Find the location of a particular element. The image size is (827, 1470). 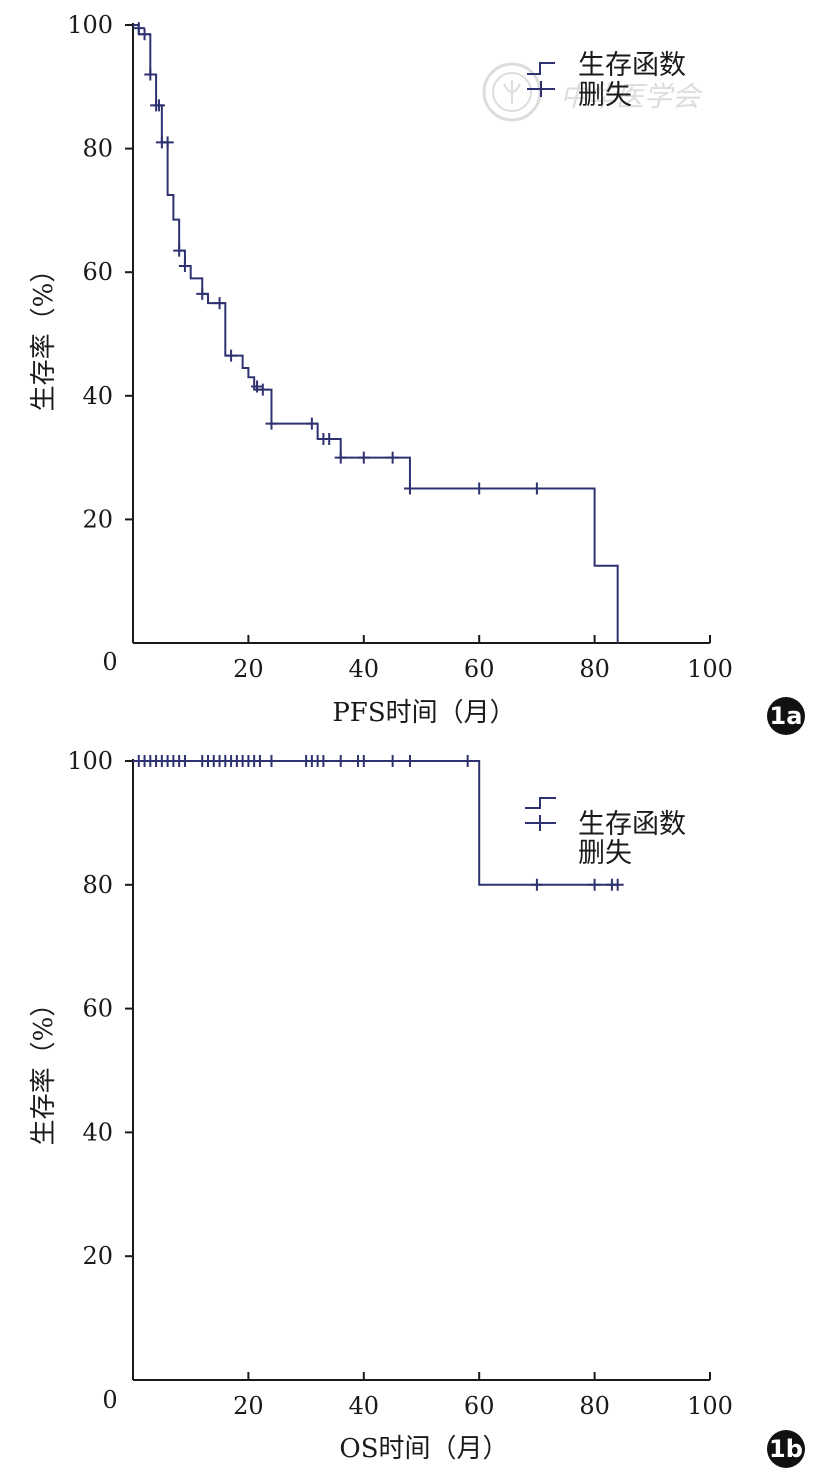

panel-badge-label-1a: 1a is located at coordinates (786, 716).